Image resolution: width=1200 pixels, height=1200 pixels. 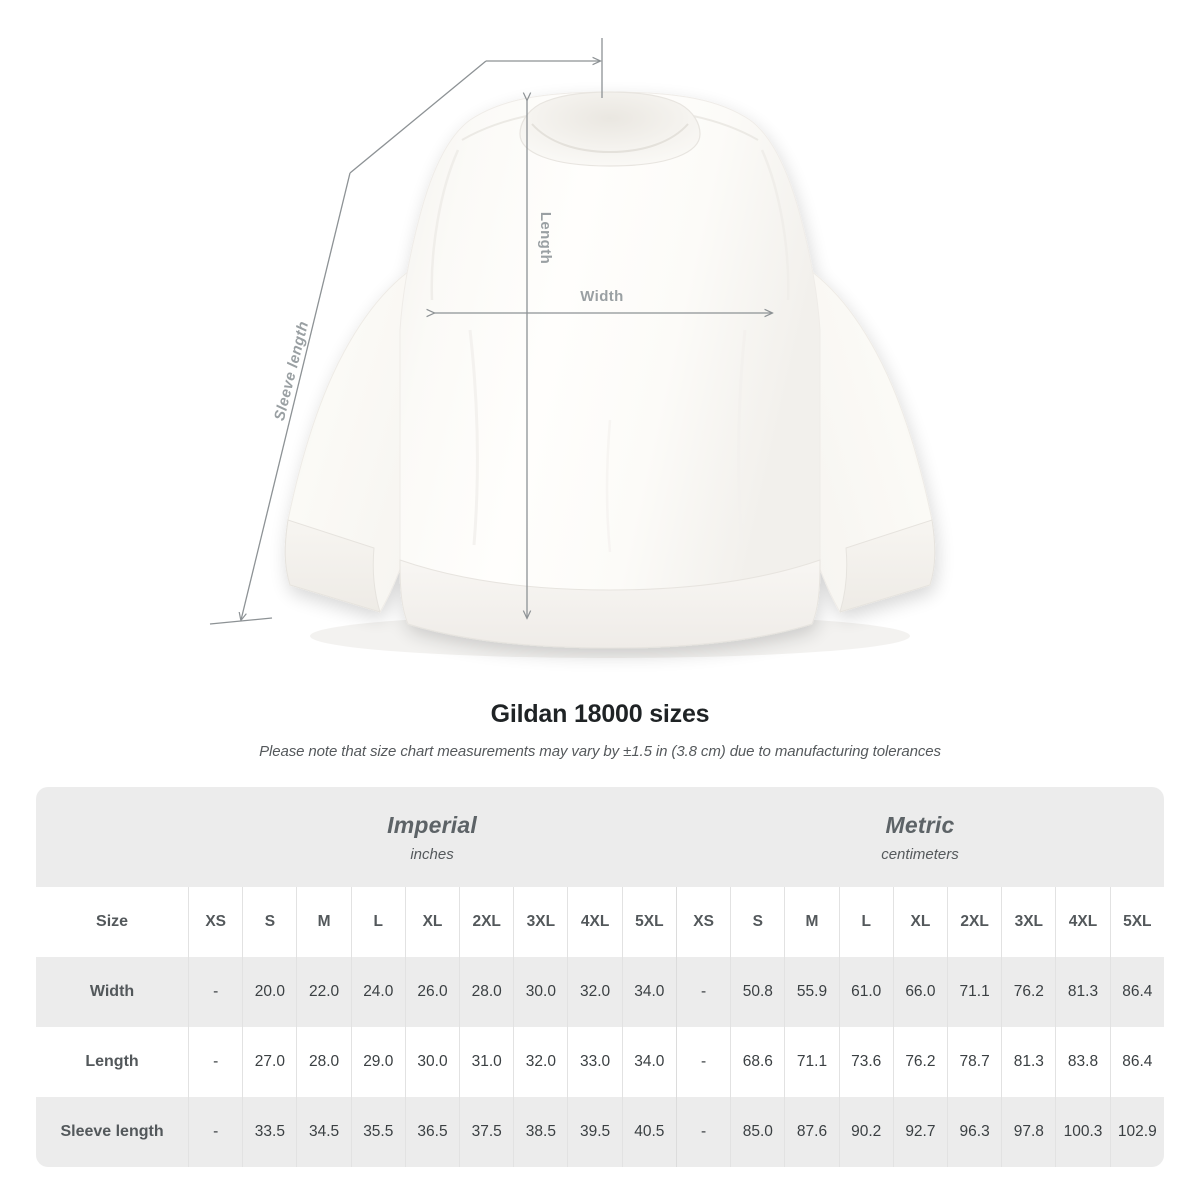 I want to click on cell-length-metric-s: 68.6, so click(x=757, y=1062).